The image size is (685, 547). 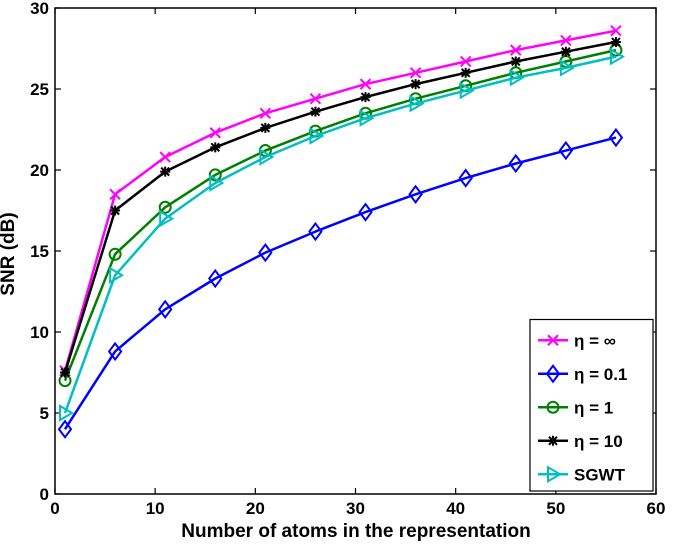 What do you see at coordinates (44, 494) in the screenshot?
I see `y-tick-label: 0` at bounding box center [44, 494].